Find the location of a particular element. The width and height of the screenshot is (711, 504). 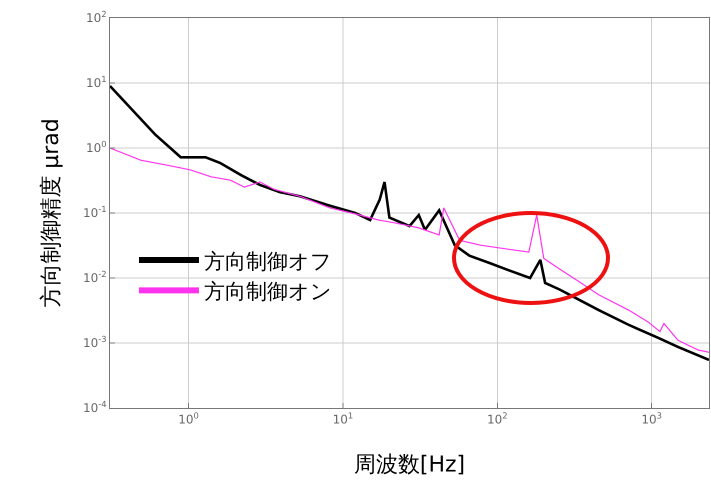

x-tick-label: 10$^{2}$ is located at coordinates (497, 418).